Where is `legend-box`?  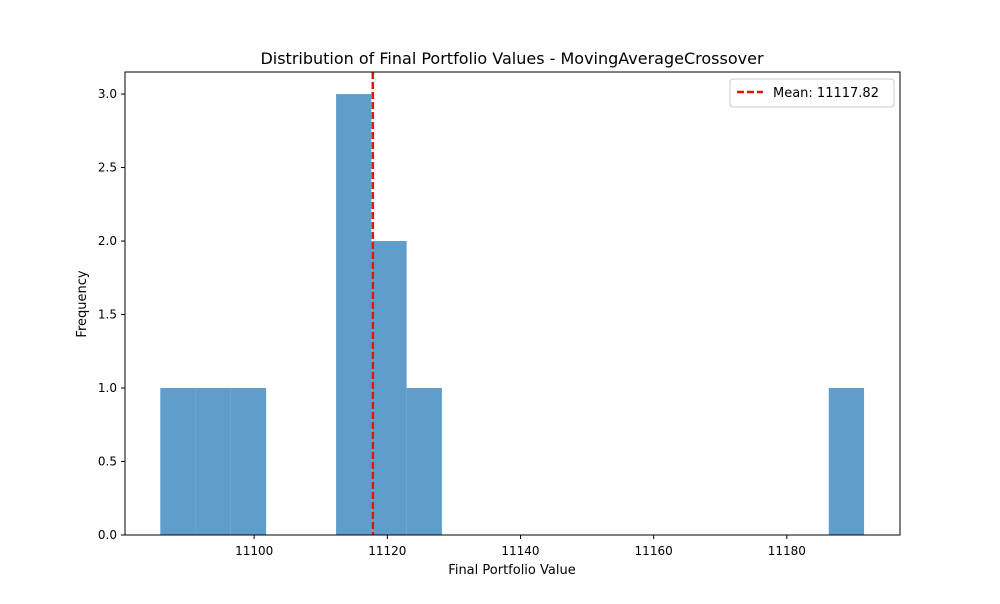
legend-box is located at coordinates (812, 93).